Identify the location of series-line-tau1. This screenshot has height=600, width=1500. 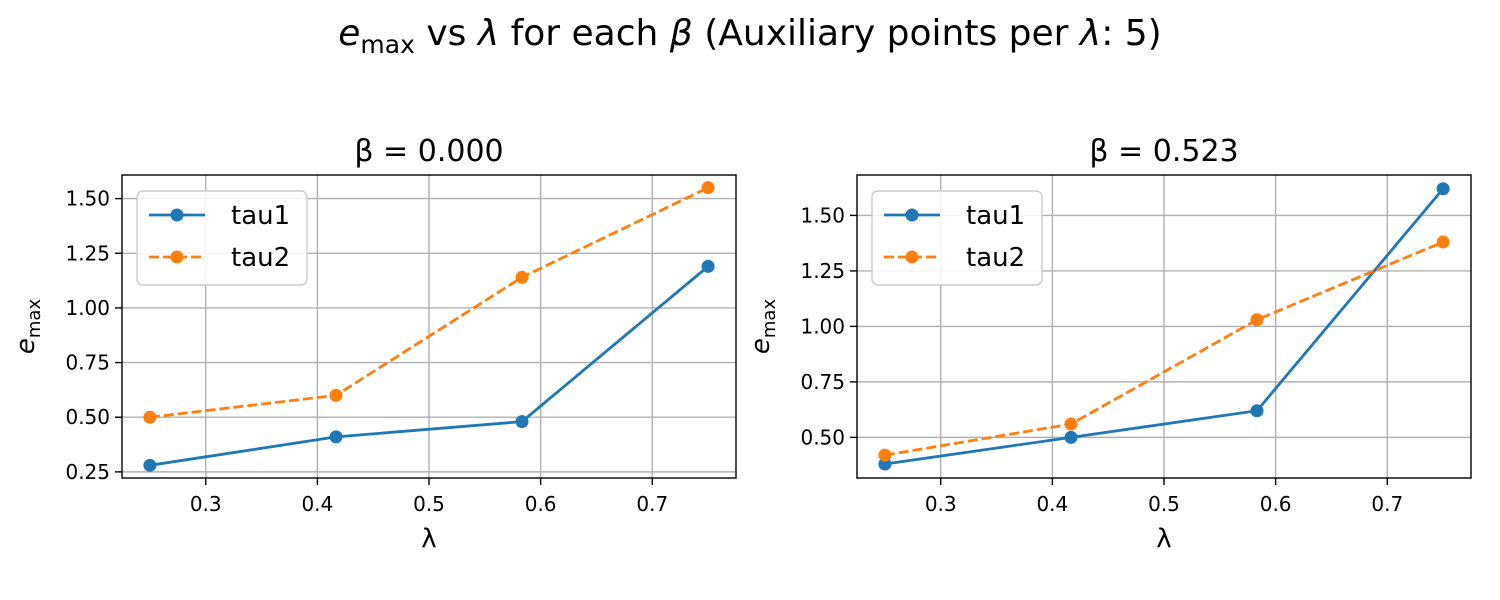
(429, 366).